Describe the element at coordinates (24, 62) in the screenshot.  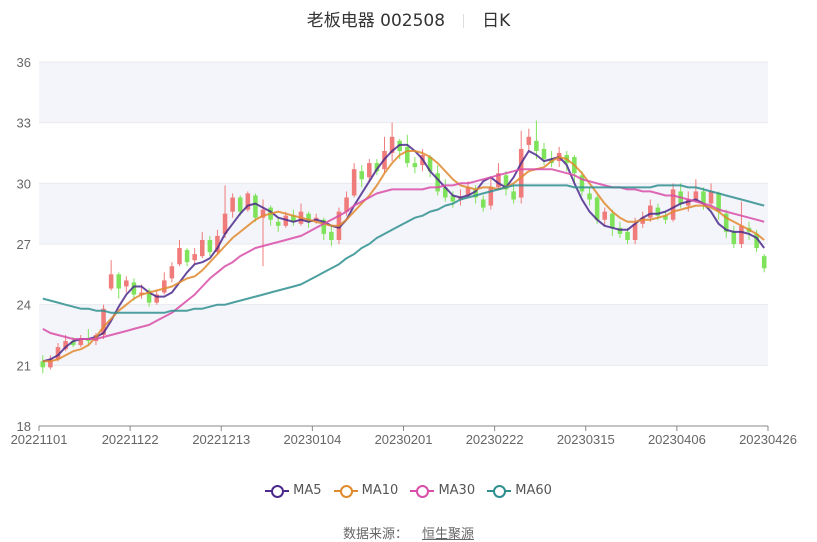
I see `y-tick-label: 36` at that location.